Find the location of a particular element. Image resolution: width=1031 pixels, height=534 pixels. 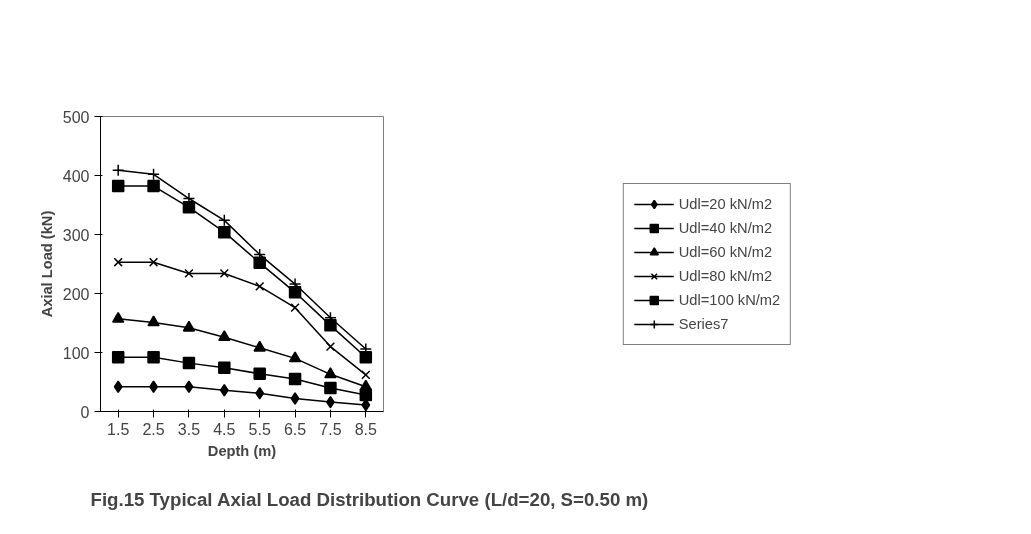

x-axis-title: Depth (m) is located at coordinates (242, 450).